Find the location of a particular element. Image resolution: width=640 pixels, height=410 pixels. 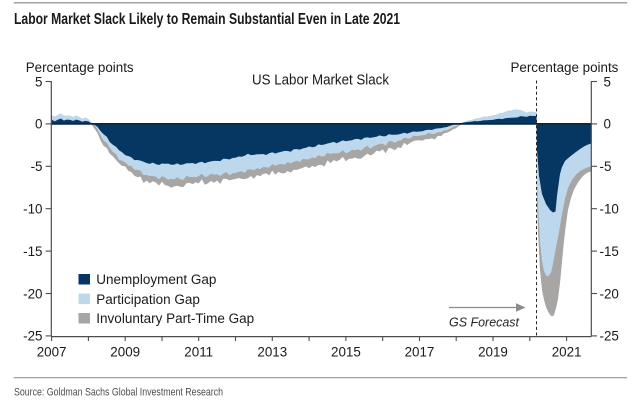

svg-text: 2009 is located at coordinates (125, 352).